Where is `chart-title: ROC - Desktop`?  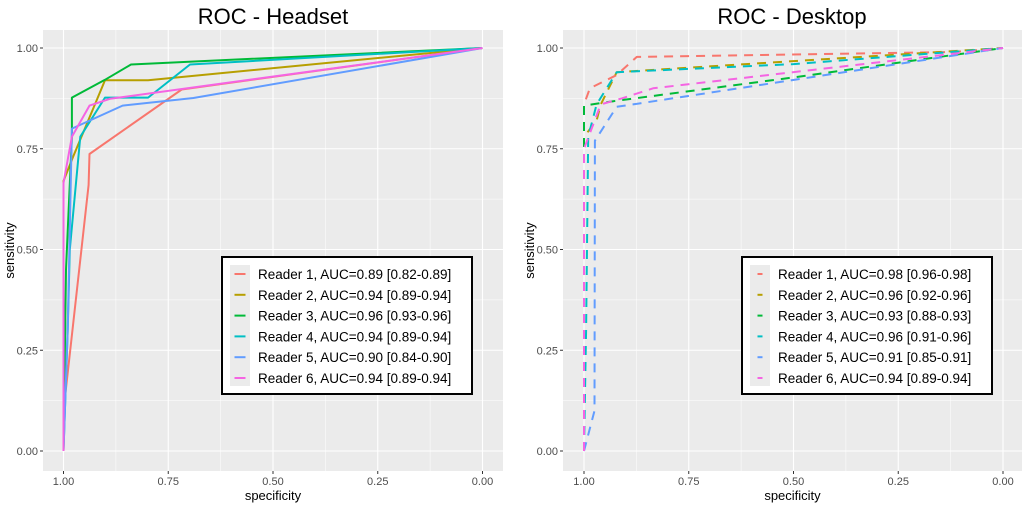
chart-title: ROC - Desktop is located at coordinates (791, 16).